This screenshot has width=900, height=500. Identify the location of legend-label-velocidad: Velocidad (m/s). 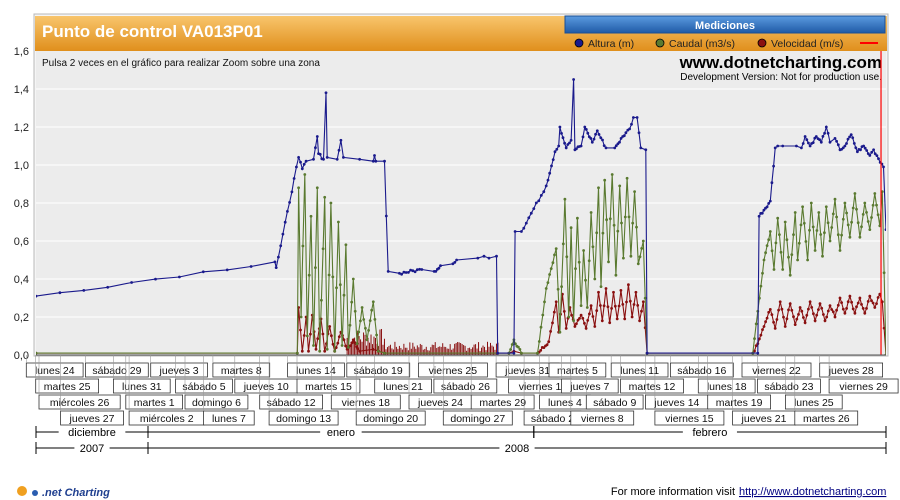
(807, 44).